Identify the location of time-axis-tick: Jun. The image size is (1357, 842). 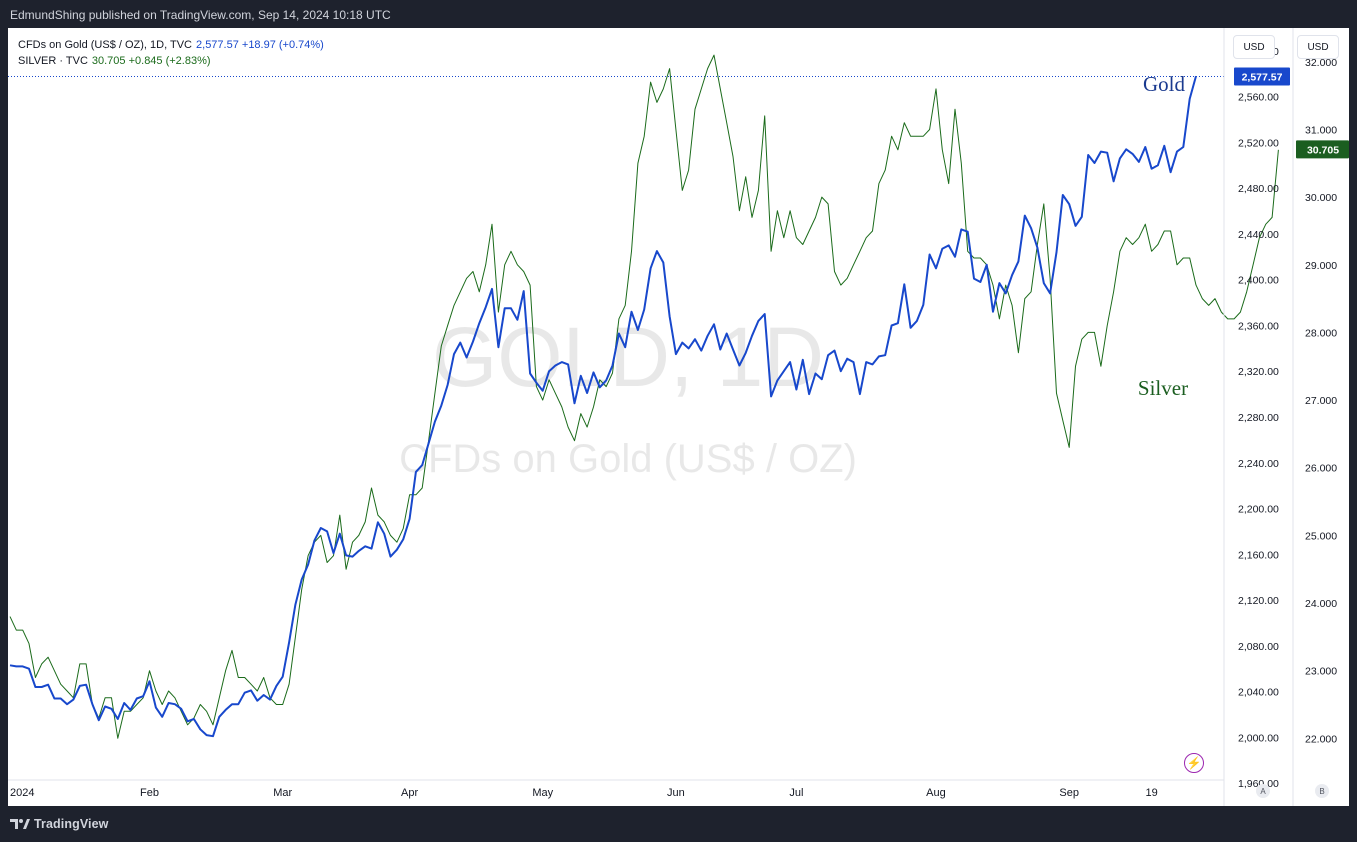
(676, 793).